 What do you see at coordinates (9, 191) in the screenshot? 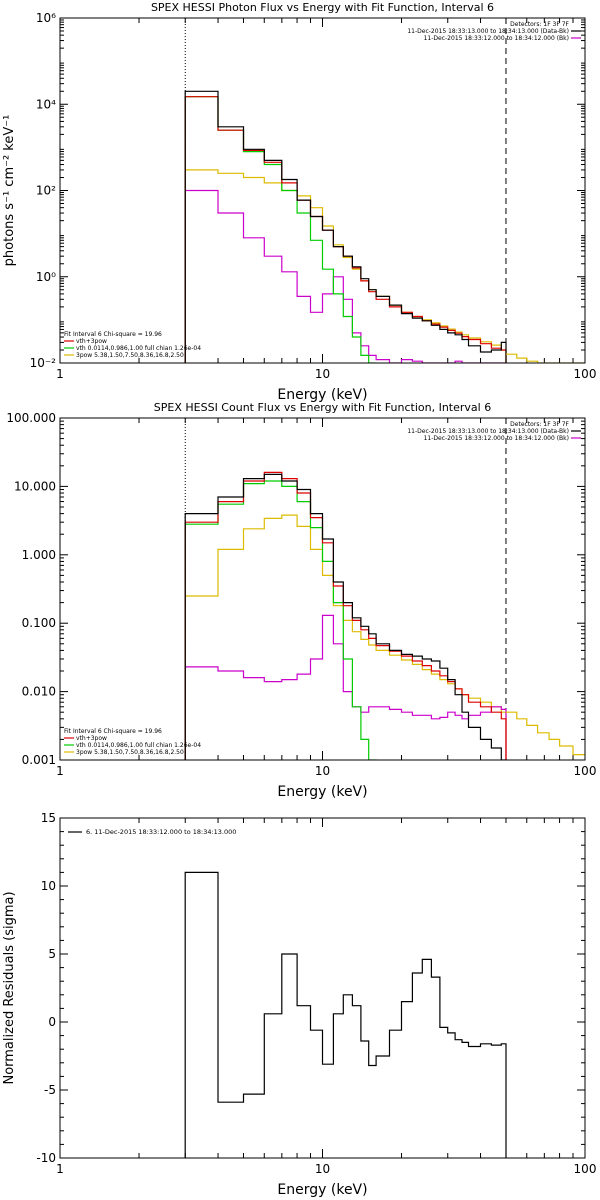
I see `y-axis-label: photons s⁻¹ cm⁻² keV⁻¹` at bounding box center [9, 191].